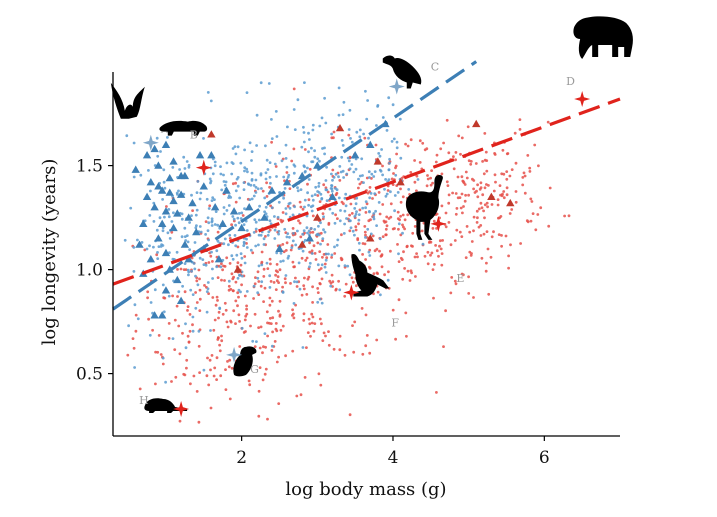 The image size is (717, 517). What do you see at coordinates (476, 123) in the screenshot?
I see `red-triangle-point` at bounding box center [476, 123].